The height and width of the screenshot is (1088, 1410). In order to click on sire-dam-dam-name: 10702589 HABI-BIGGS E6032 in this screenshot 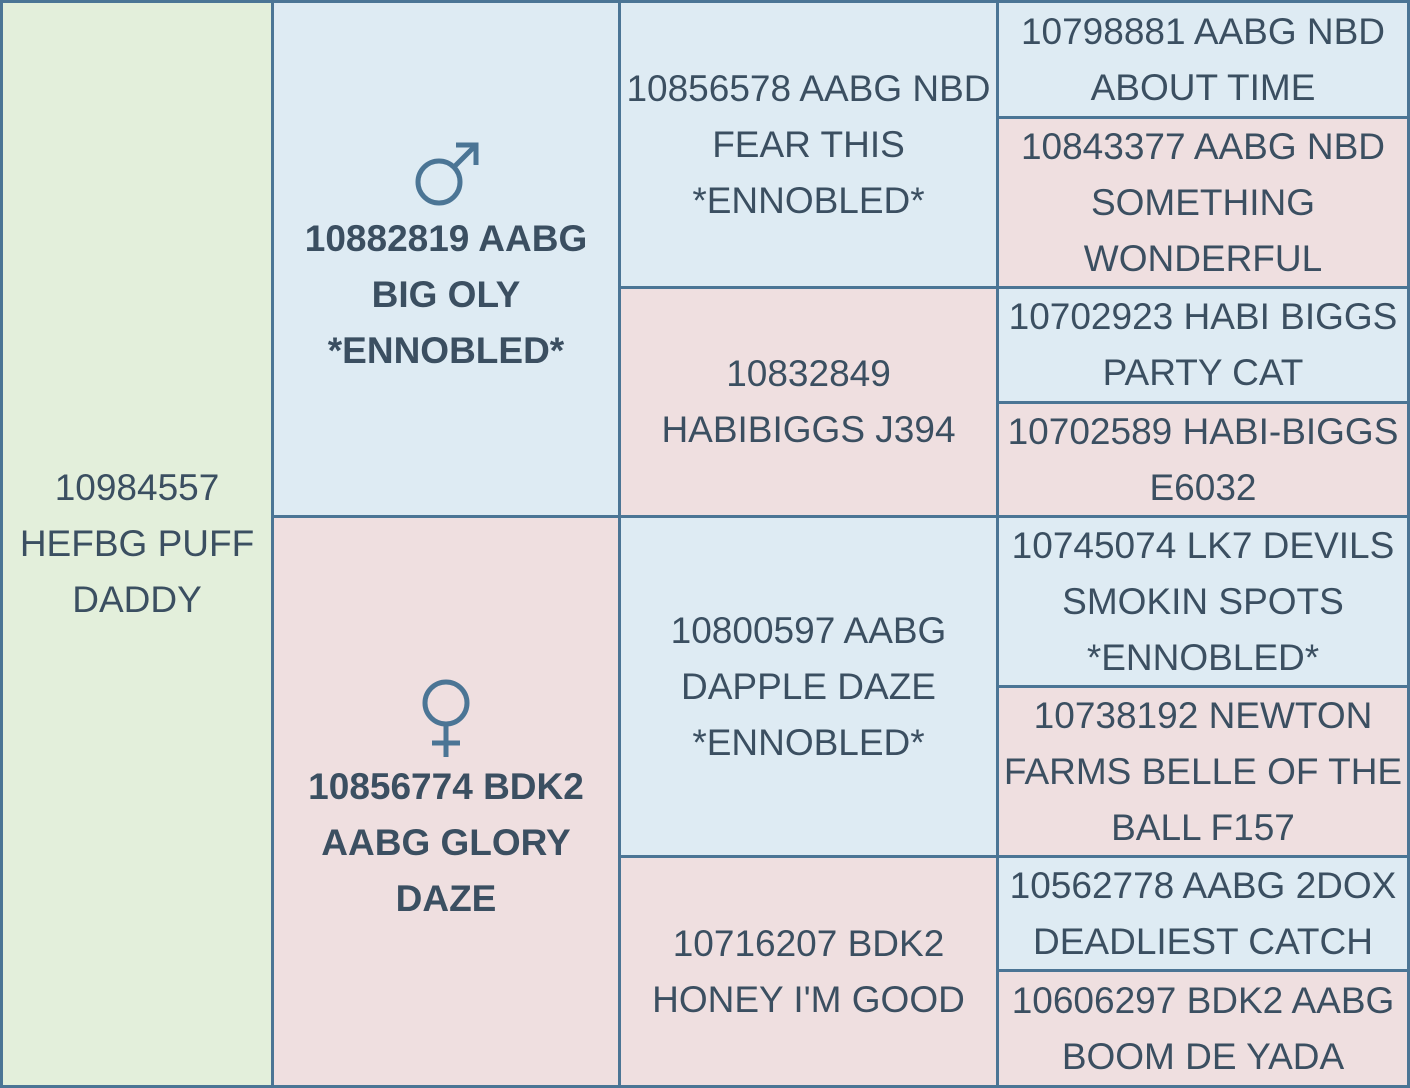, I will do `click(1203, 459)`.